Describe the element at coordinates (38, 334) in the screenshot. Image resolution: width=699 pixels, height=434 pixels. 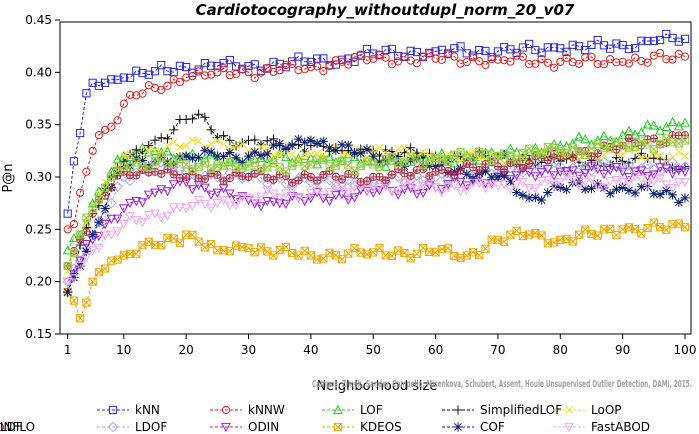
I see `y-tick-label-0: 0.15` at that location.